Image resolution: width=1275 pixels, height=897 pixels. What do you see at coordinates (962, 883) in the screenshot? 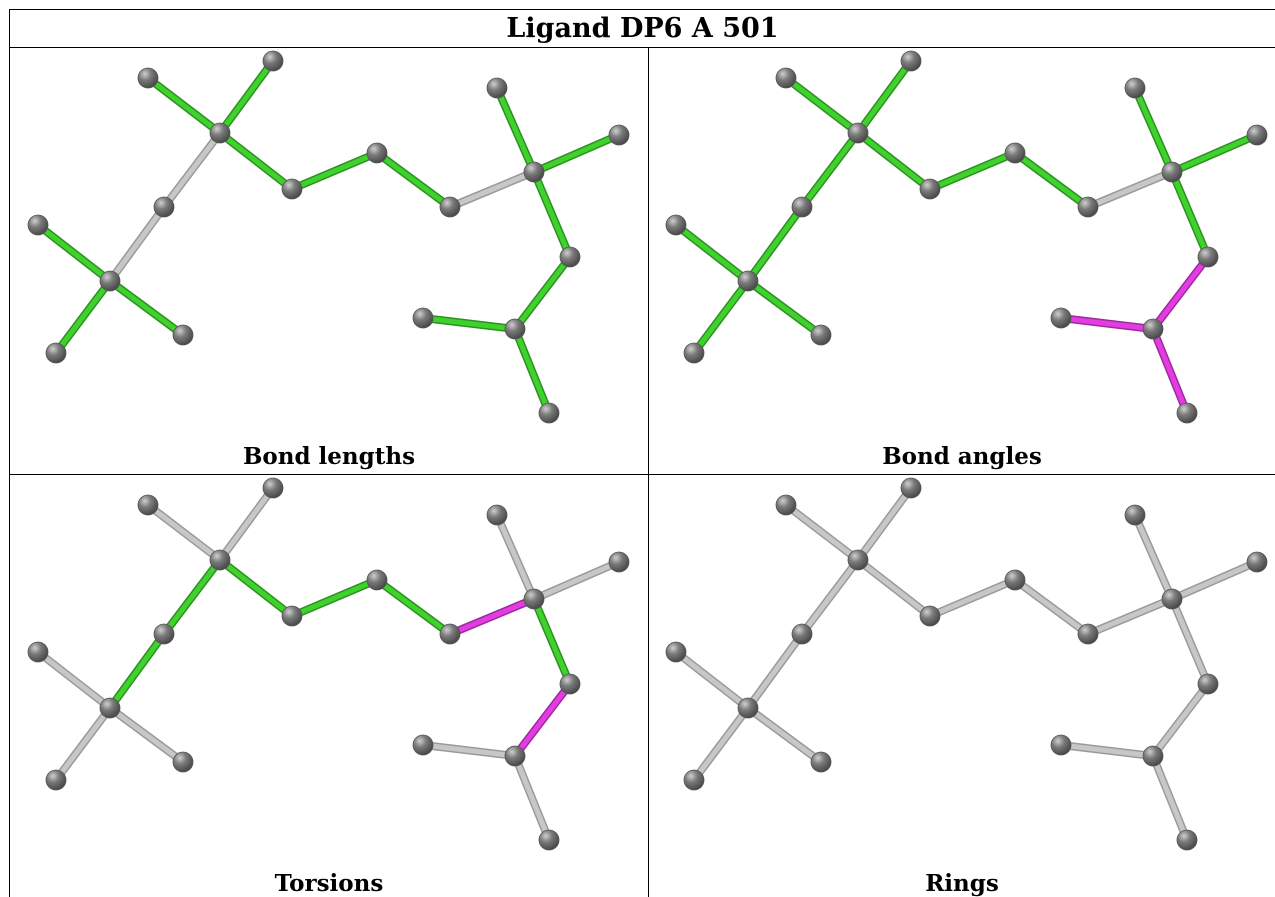
I see `caption-rings: Rings` at bounding box center [962, 883].